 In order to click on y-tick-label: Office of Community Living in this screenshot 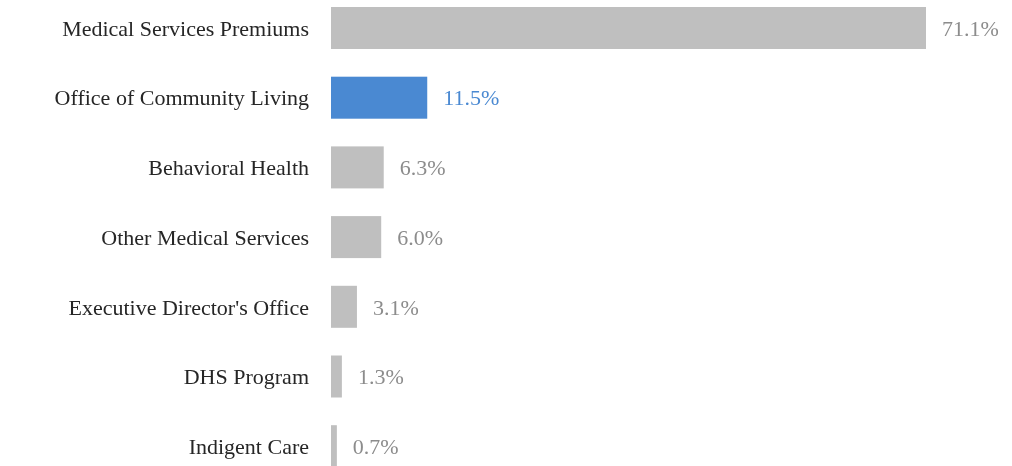, I will do `click(181, 98)`.